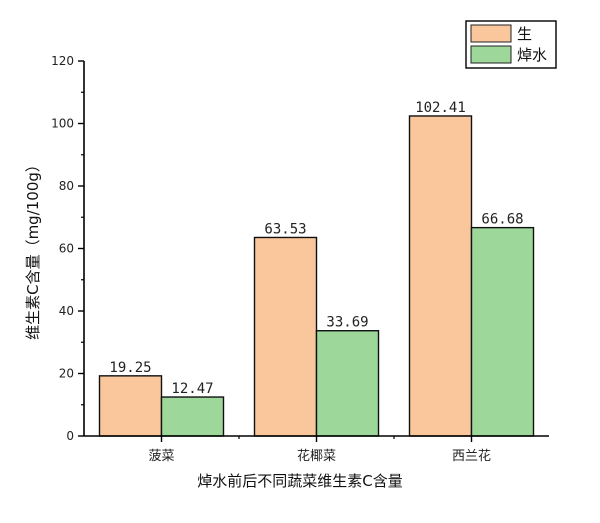 The height and width of the screenshot is (523, 600). Describe the element at coordinates (66, 311) in the screenshot. I see `y-tick-label: 40` at that location.